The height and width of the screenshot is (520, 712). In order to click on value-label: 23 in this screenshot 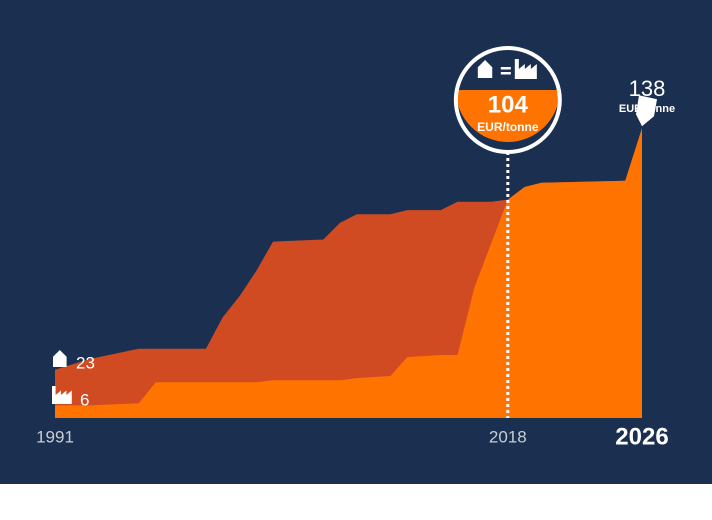, I will do `click(85, 362)`.